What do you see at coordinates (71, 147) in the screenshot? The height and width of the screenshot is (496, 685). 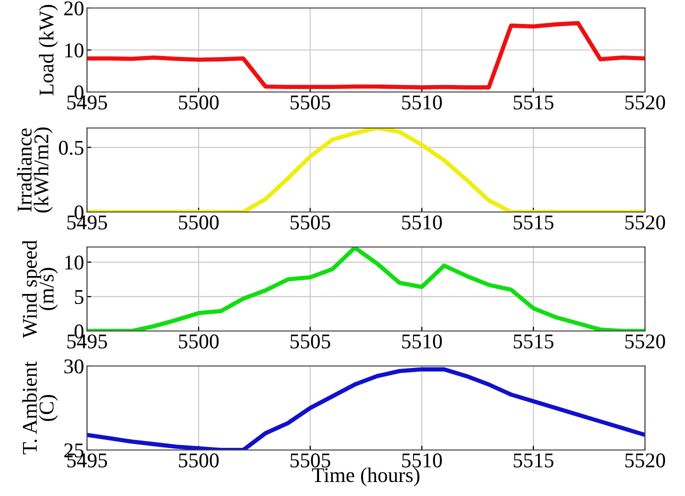 I see `y-tick-label: 0.5` at bounding box center [71, 147].